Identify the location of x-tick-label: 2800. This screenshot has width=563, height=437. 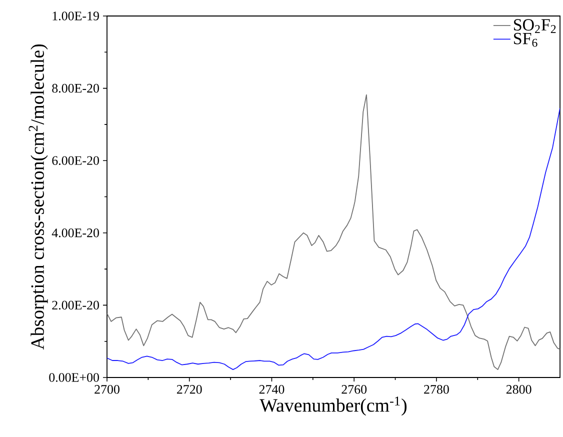
(519, 389).